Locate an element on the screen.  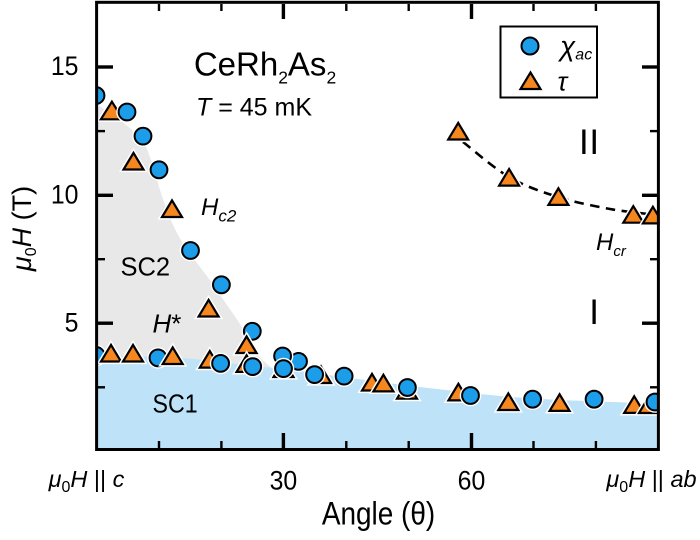
svg-text: μ0H || ab is located at coordinates (650, 481).